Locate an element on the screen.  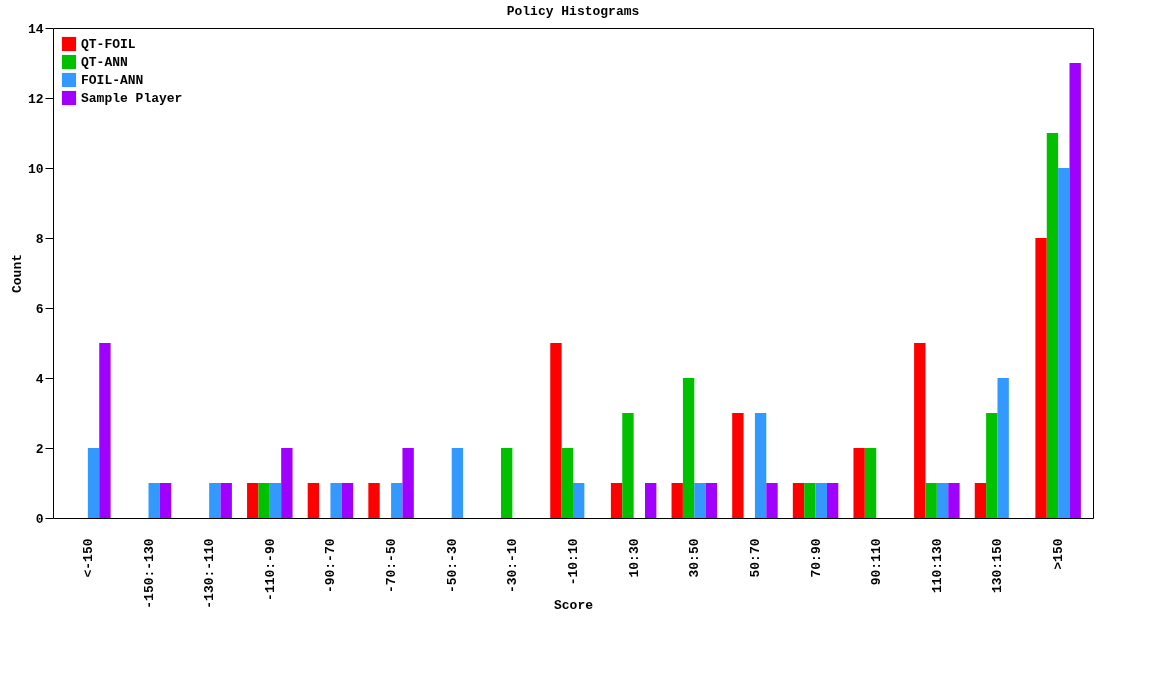
x-tick-label: -150:-130 is located at coordinates (149, 573).